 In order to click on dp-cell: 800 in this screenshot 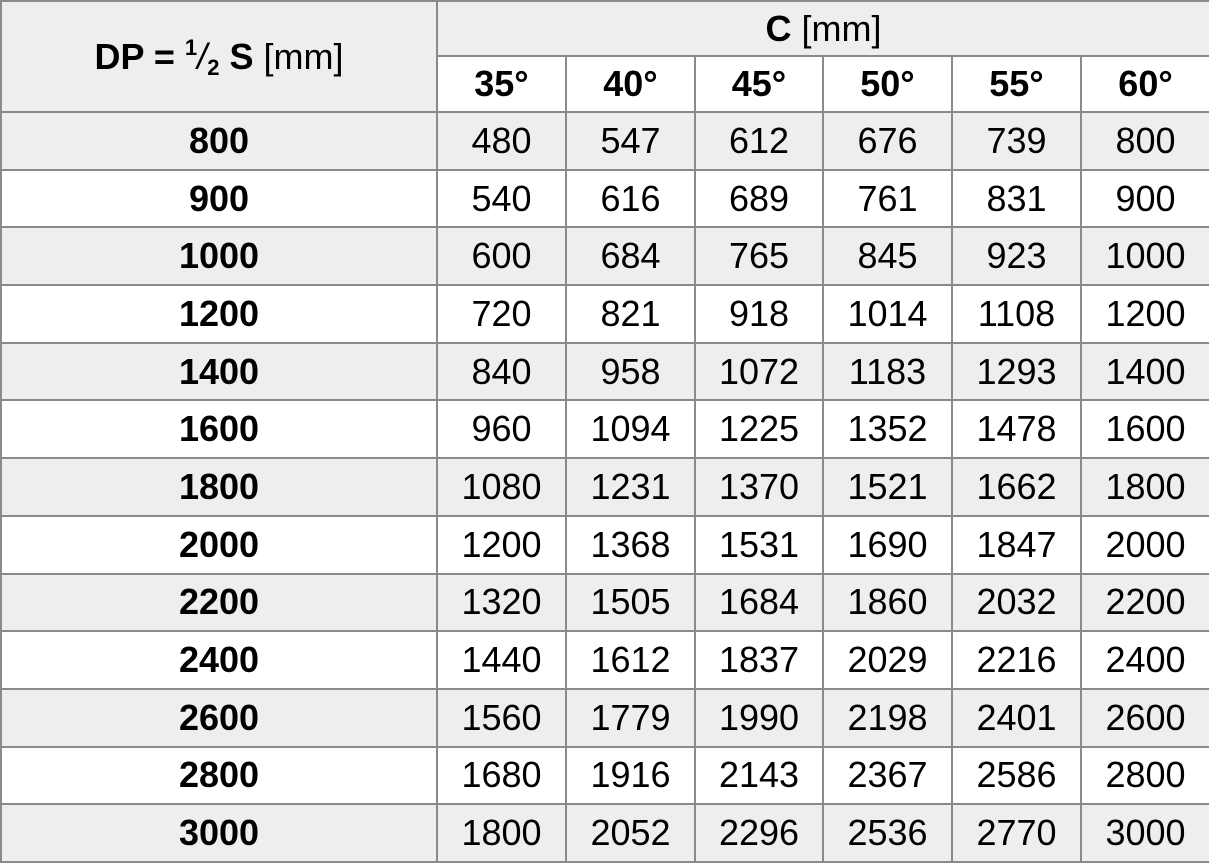, I will do `click(219, 141)`.